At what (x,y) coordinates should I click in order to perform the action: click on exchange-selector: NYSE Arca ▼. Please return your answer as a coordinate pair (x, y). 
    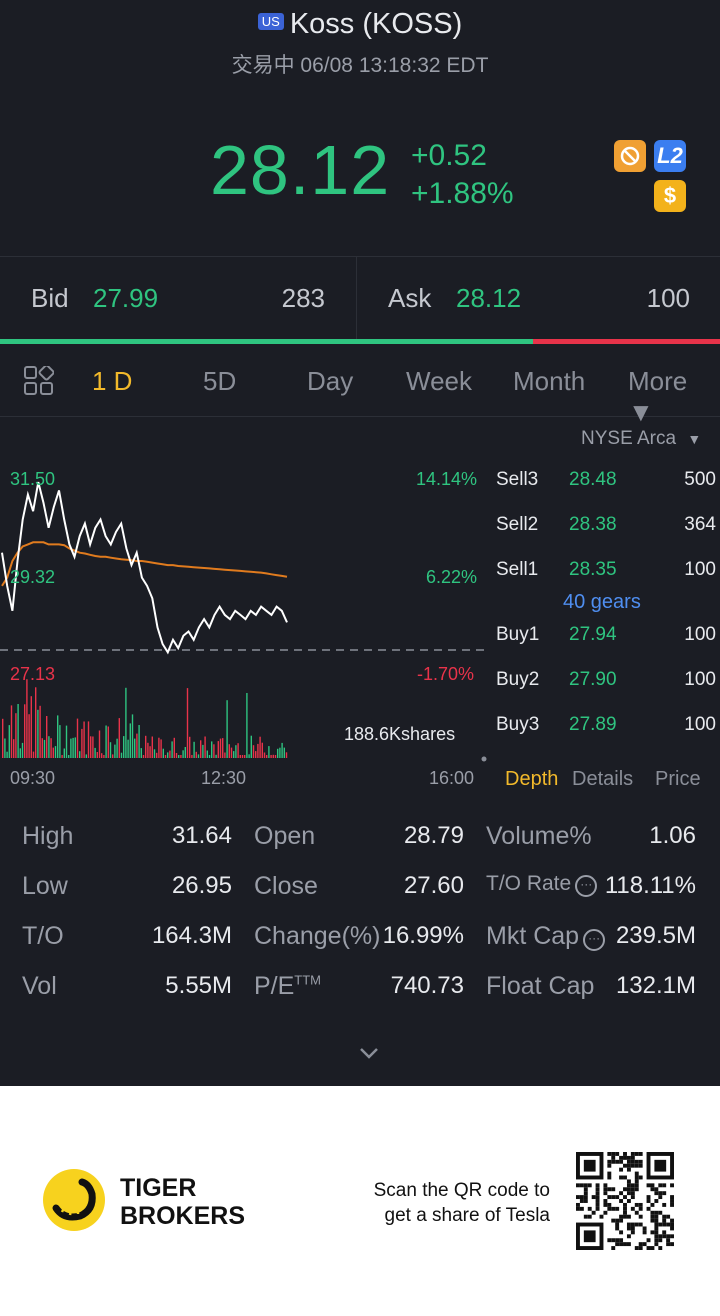
    Looking at the image, I should click on (641, 439).